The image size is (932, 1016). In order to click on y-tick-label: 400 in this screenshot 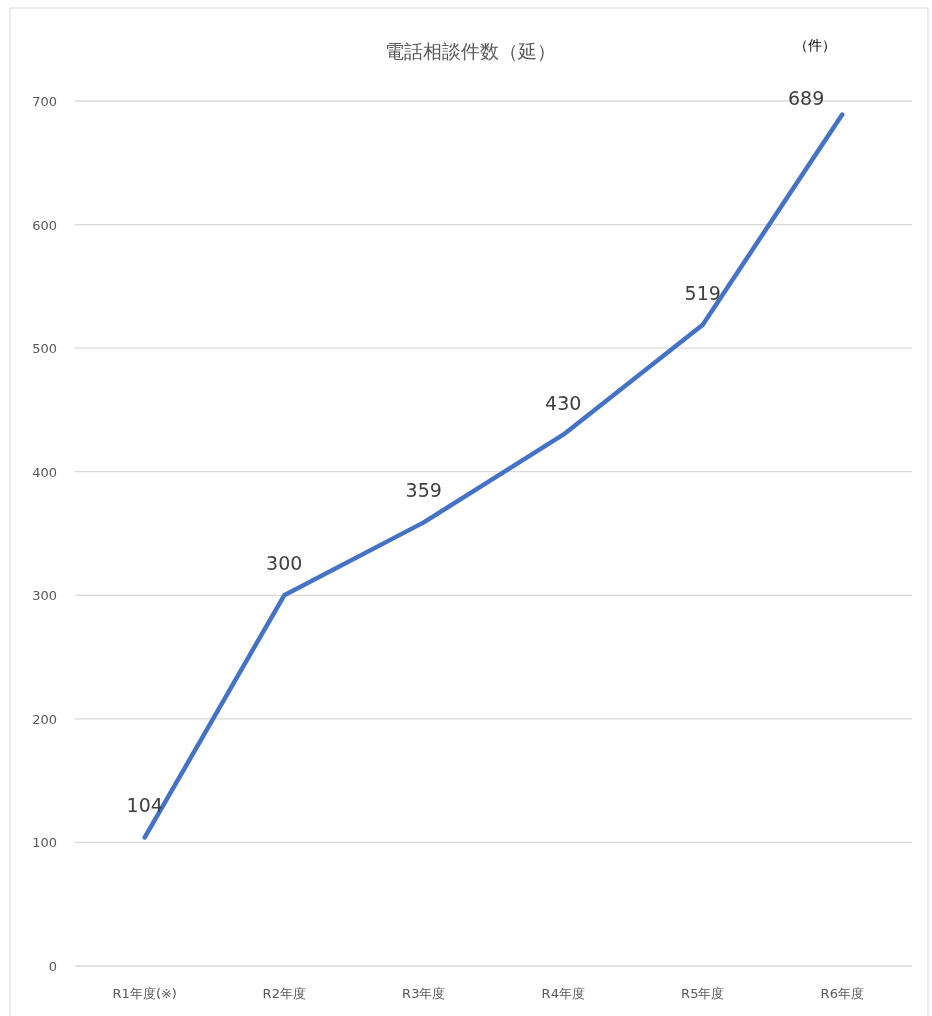, I will do `click(44, 472)`.